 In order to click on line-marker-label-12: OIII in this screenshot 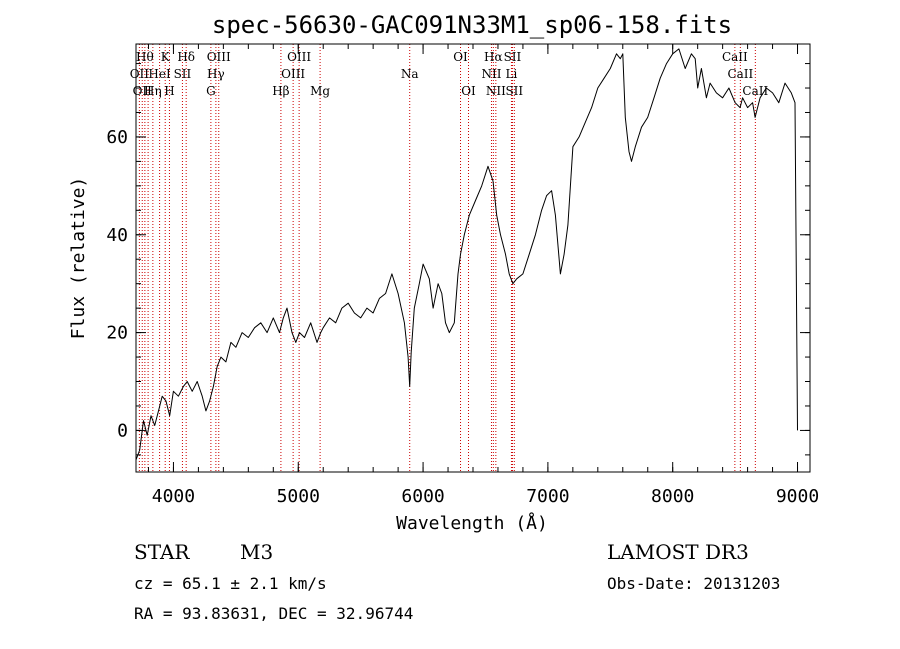, I will do `click(219, 57)`.